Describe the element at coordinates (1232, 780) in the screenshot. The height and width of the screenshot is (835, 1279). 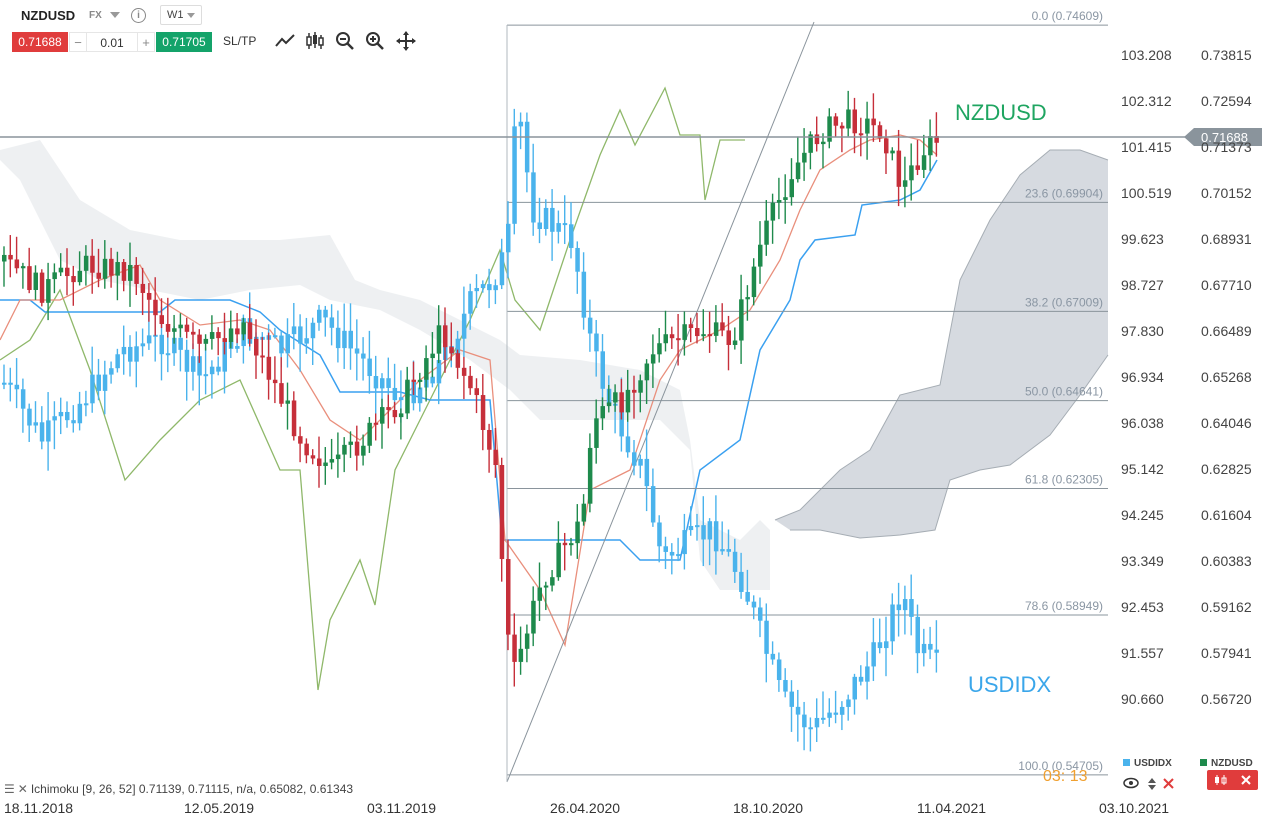
I see `nzdusd-series-controls` at that location.